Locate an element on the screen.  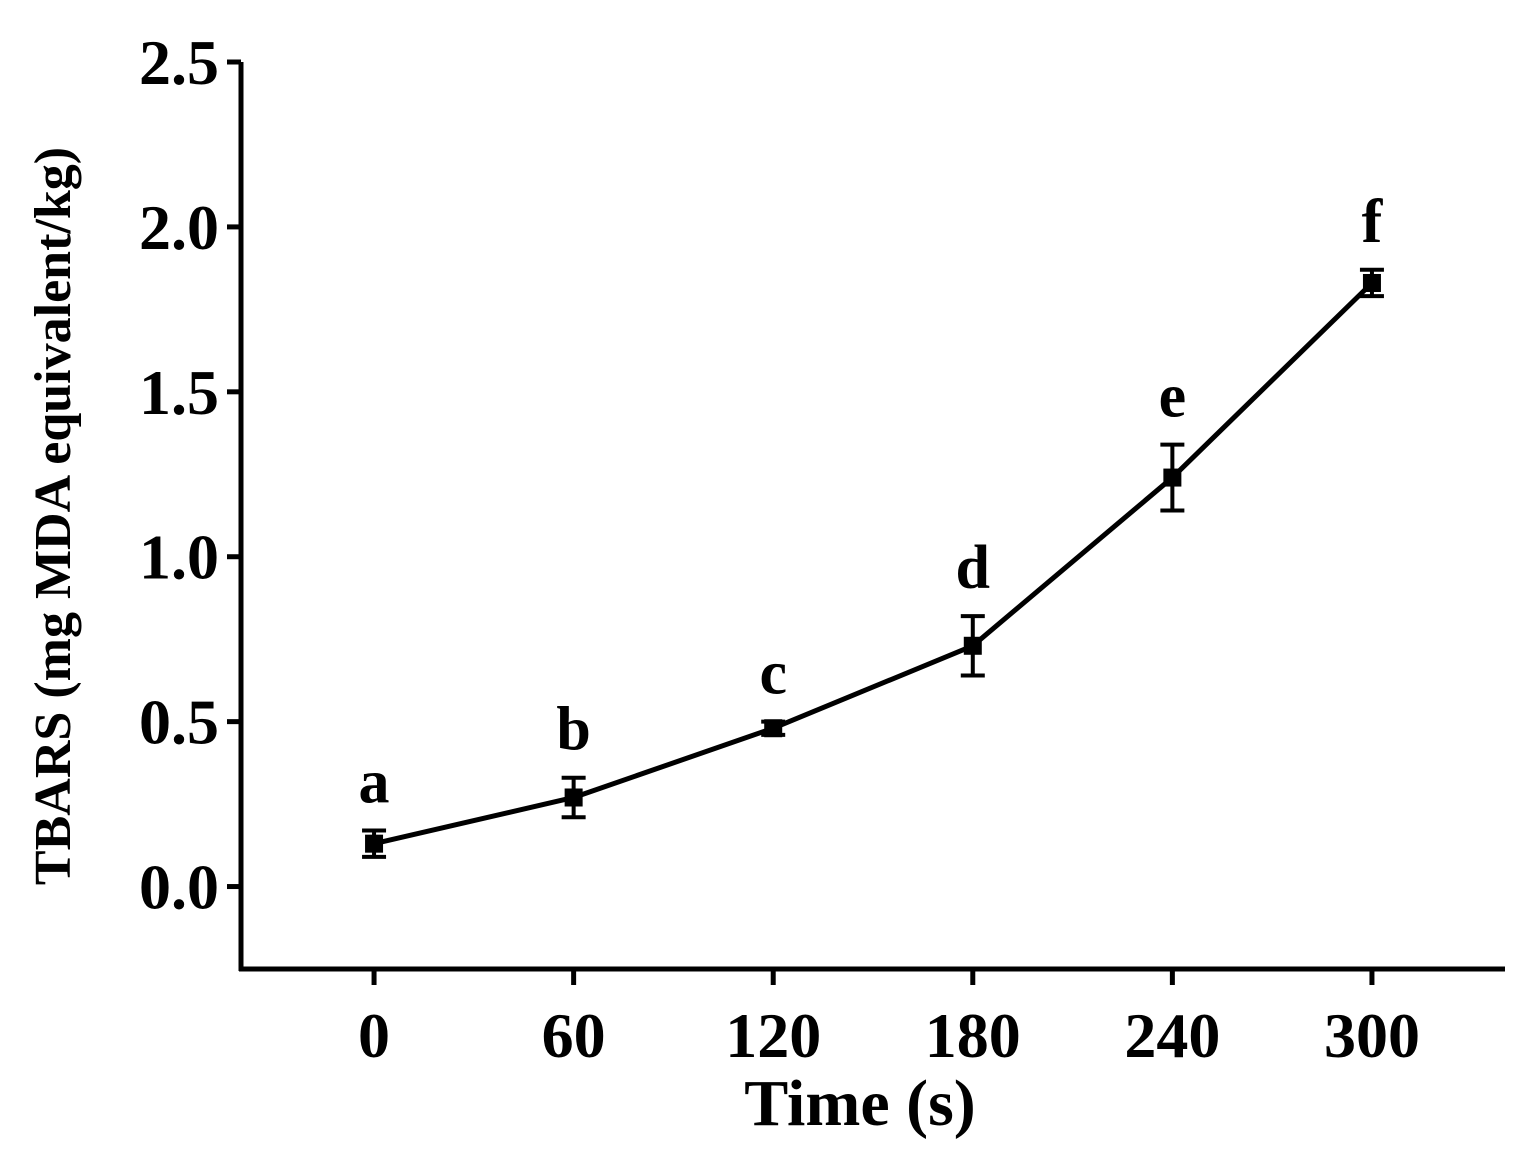
y-tick-label: 2.5 is located at coordinates (179, 62).